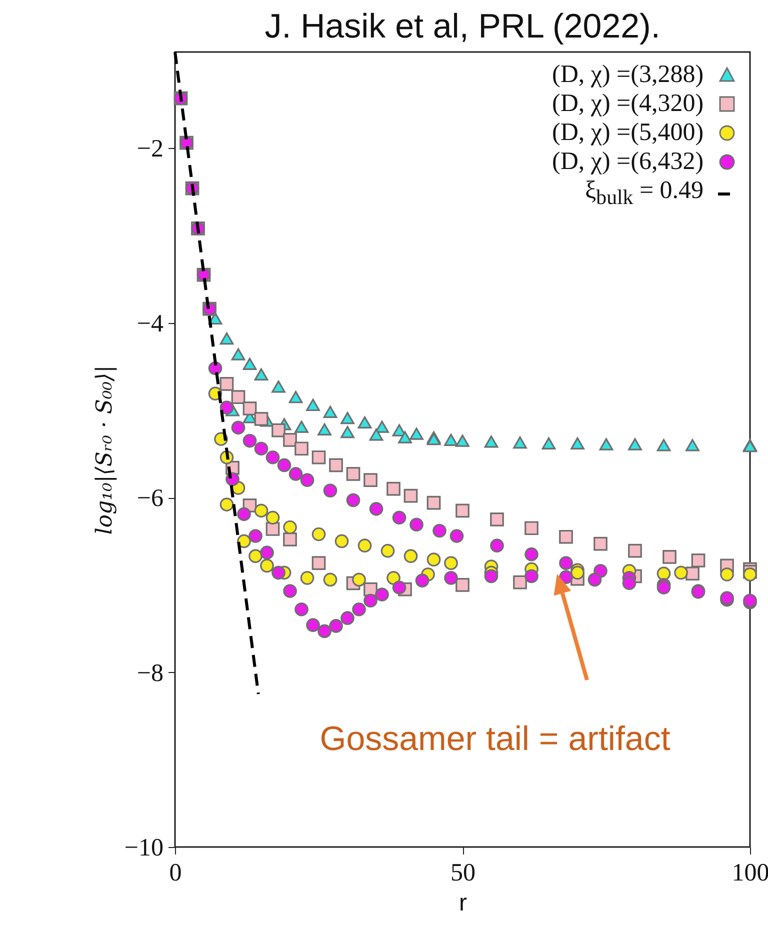  Describe the element at coordinates (644, 193) in the screenshot. I see `legend-label: ξ$_{bulk}$ = 0.49` at that location.